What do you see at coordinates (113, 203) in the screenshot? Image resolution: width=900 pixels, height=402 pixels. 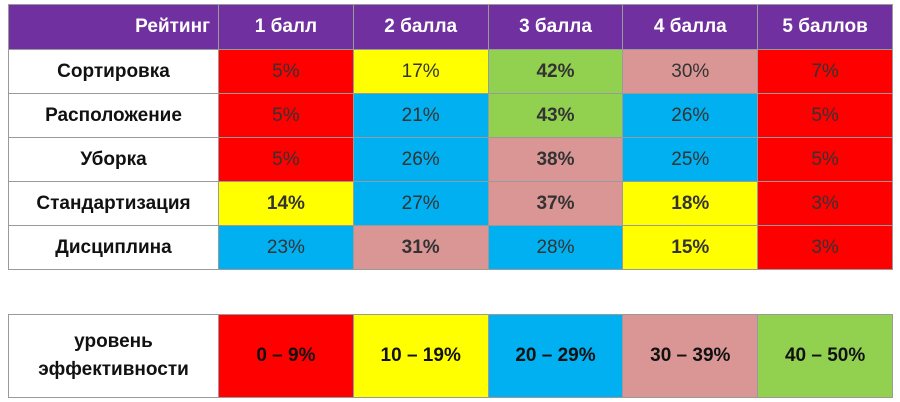 I see `row-label: Стандартизация` at bounding box center [113, 203].